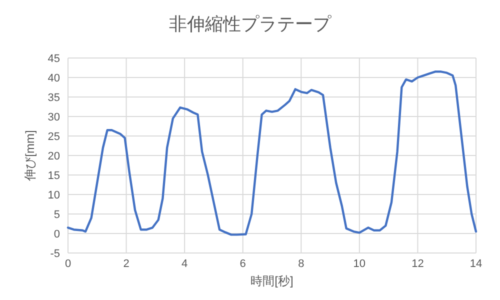 This screenshot has width=500, height=300. What do you see at coordinates (243, 264) in the screenshot?
I see `x-tick-label: 6` at bounding box center [243, 264].